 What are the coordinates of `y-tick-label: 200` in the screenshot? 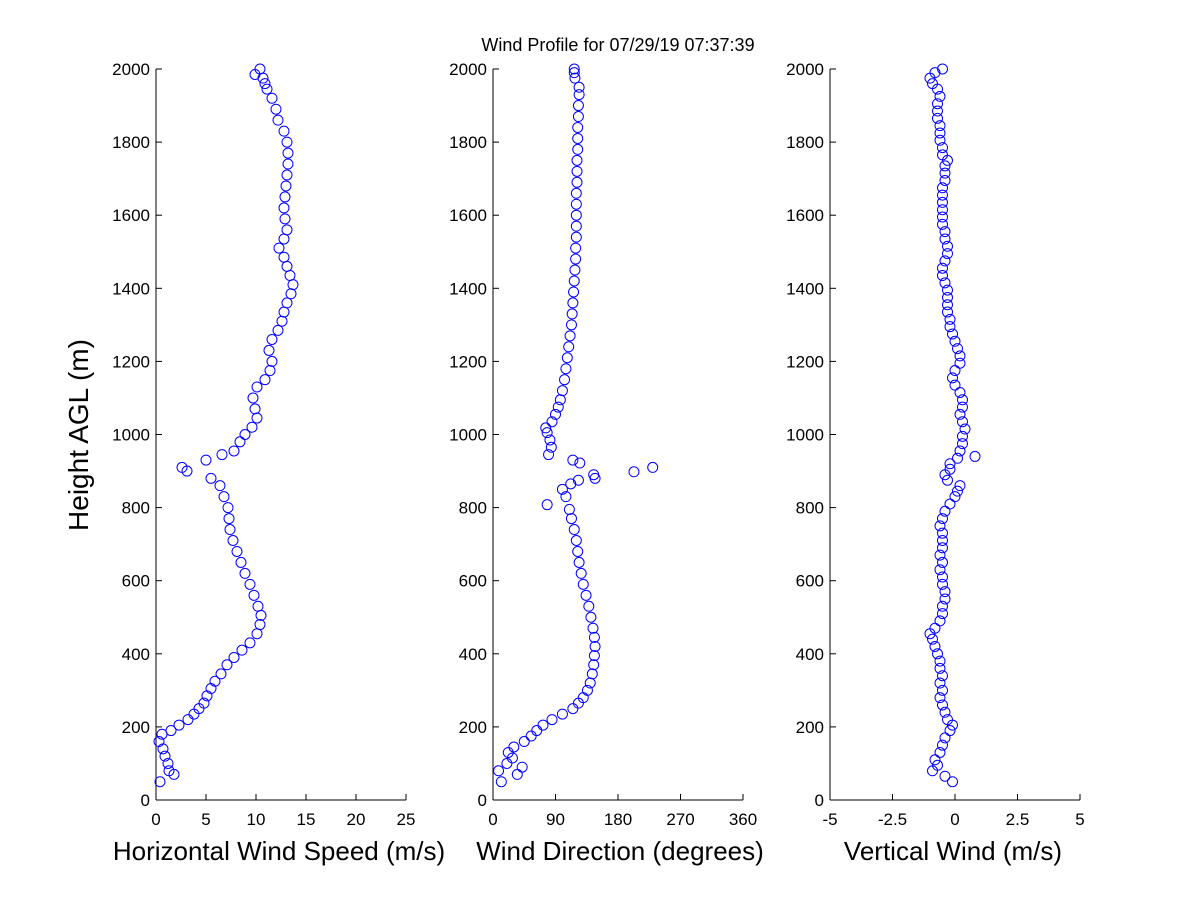 It's located at (473, 727).